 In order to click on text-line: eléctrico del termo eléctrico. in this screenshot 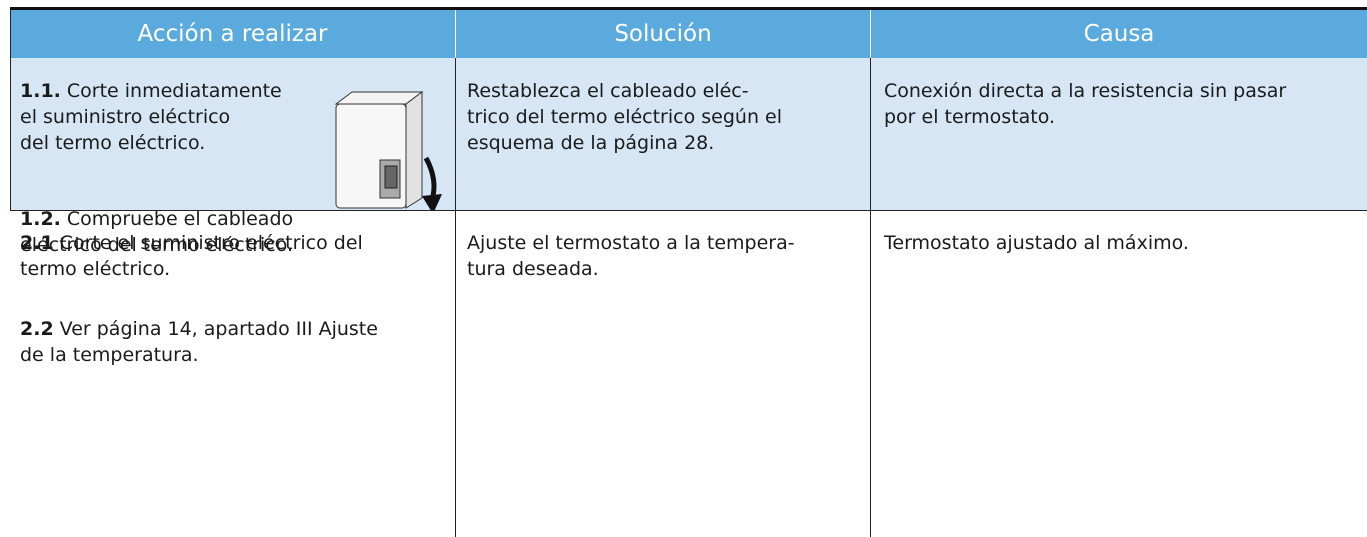, I will do `click(180, 245)`.